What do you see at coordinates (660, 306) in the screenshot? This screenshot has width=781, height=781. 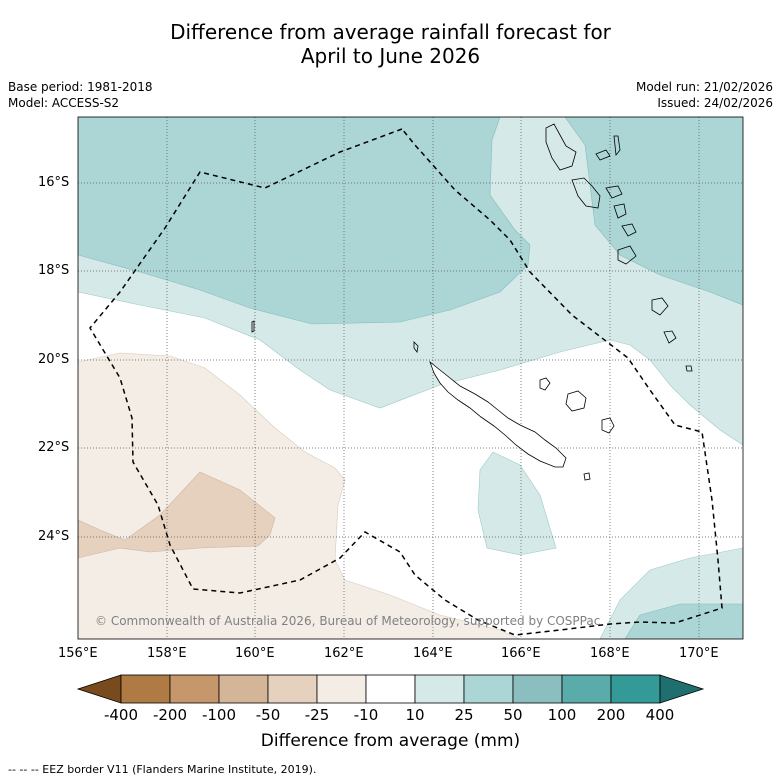 I see `tanna-island` at bounding box center [660, 306].